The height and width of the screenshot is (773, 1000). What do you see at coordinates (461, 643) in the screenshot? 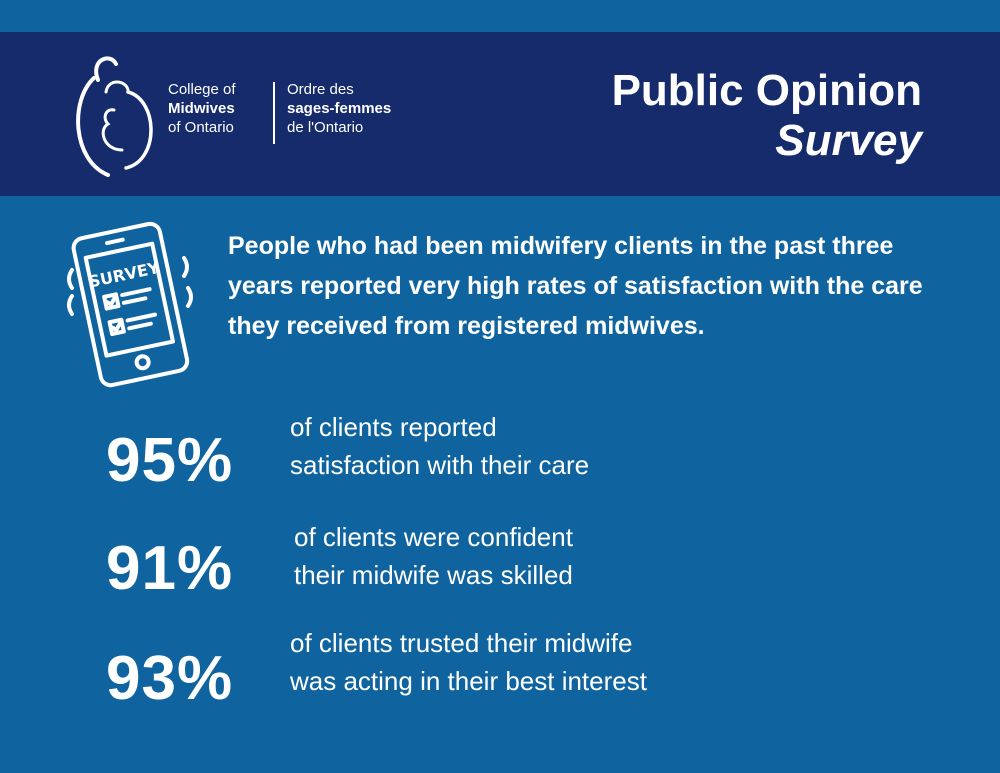
I see `stat-line1: of clients trusted their midwife` at bounding box center [461, 643].